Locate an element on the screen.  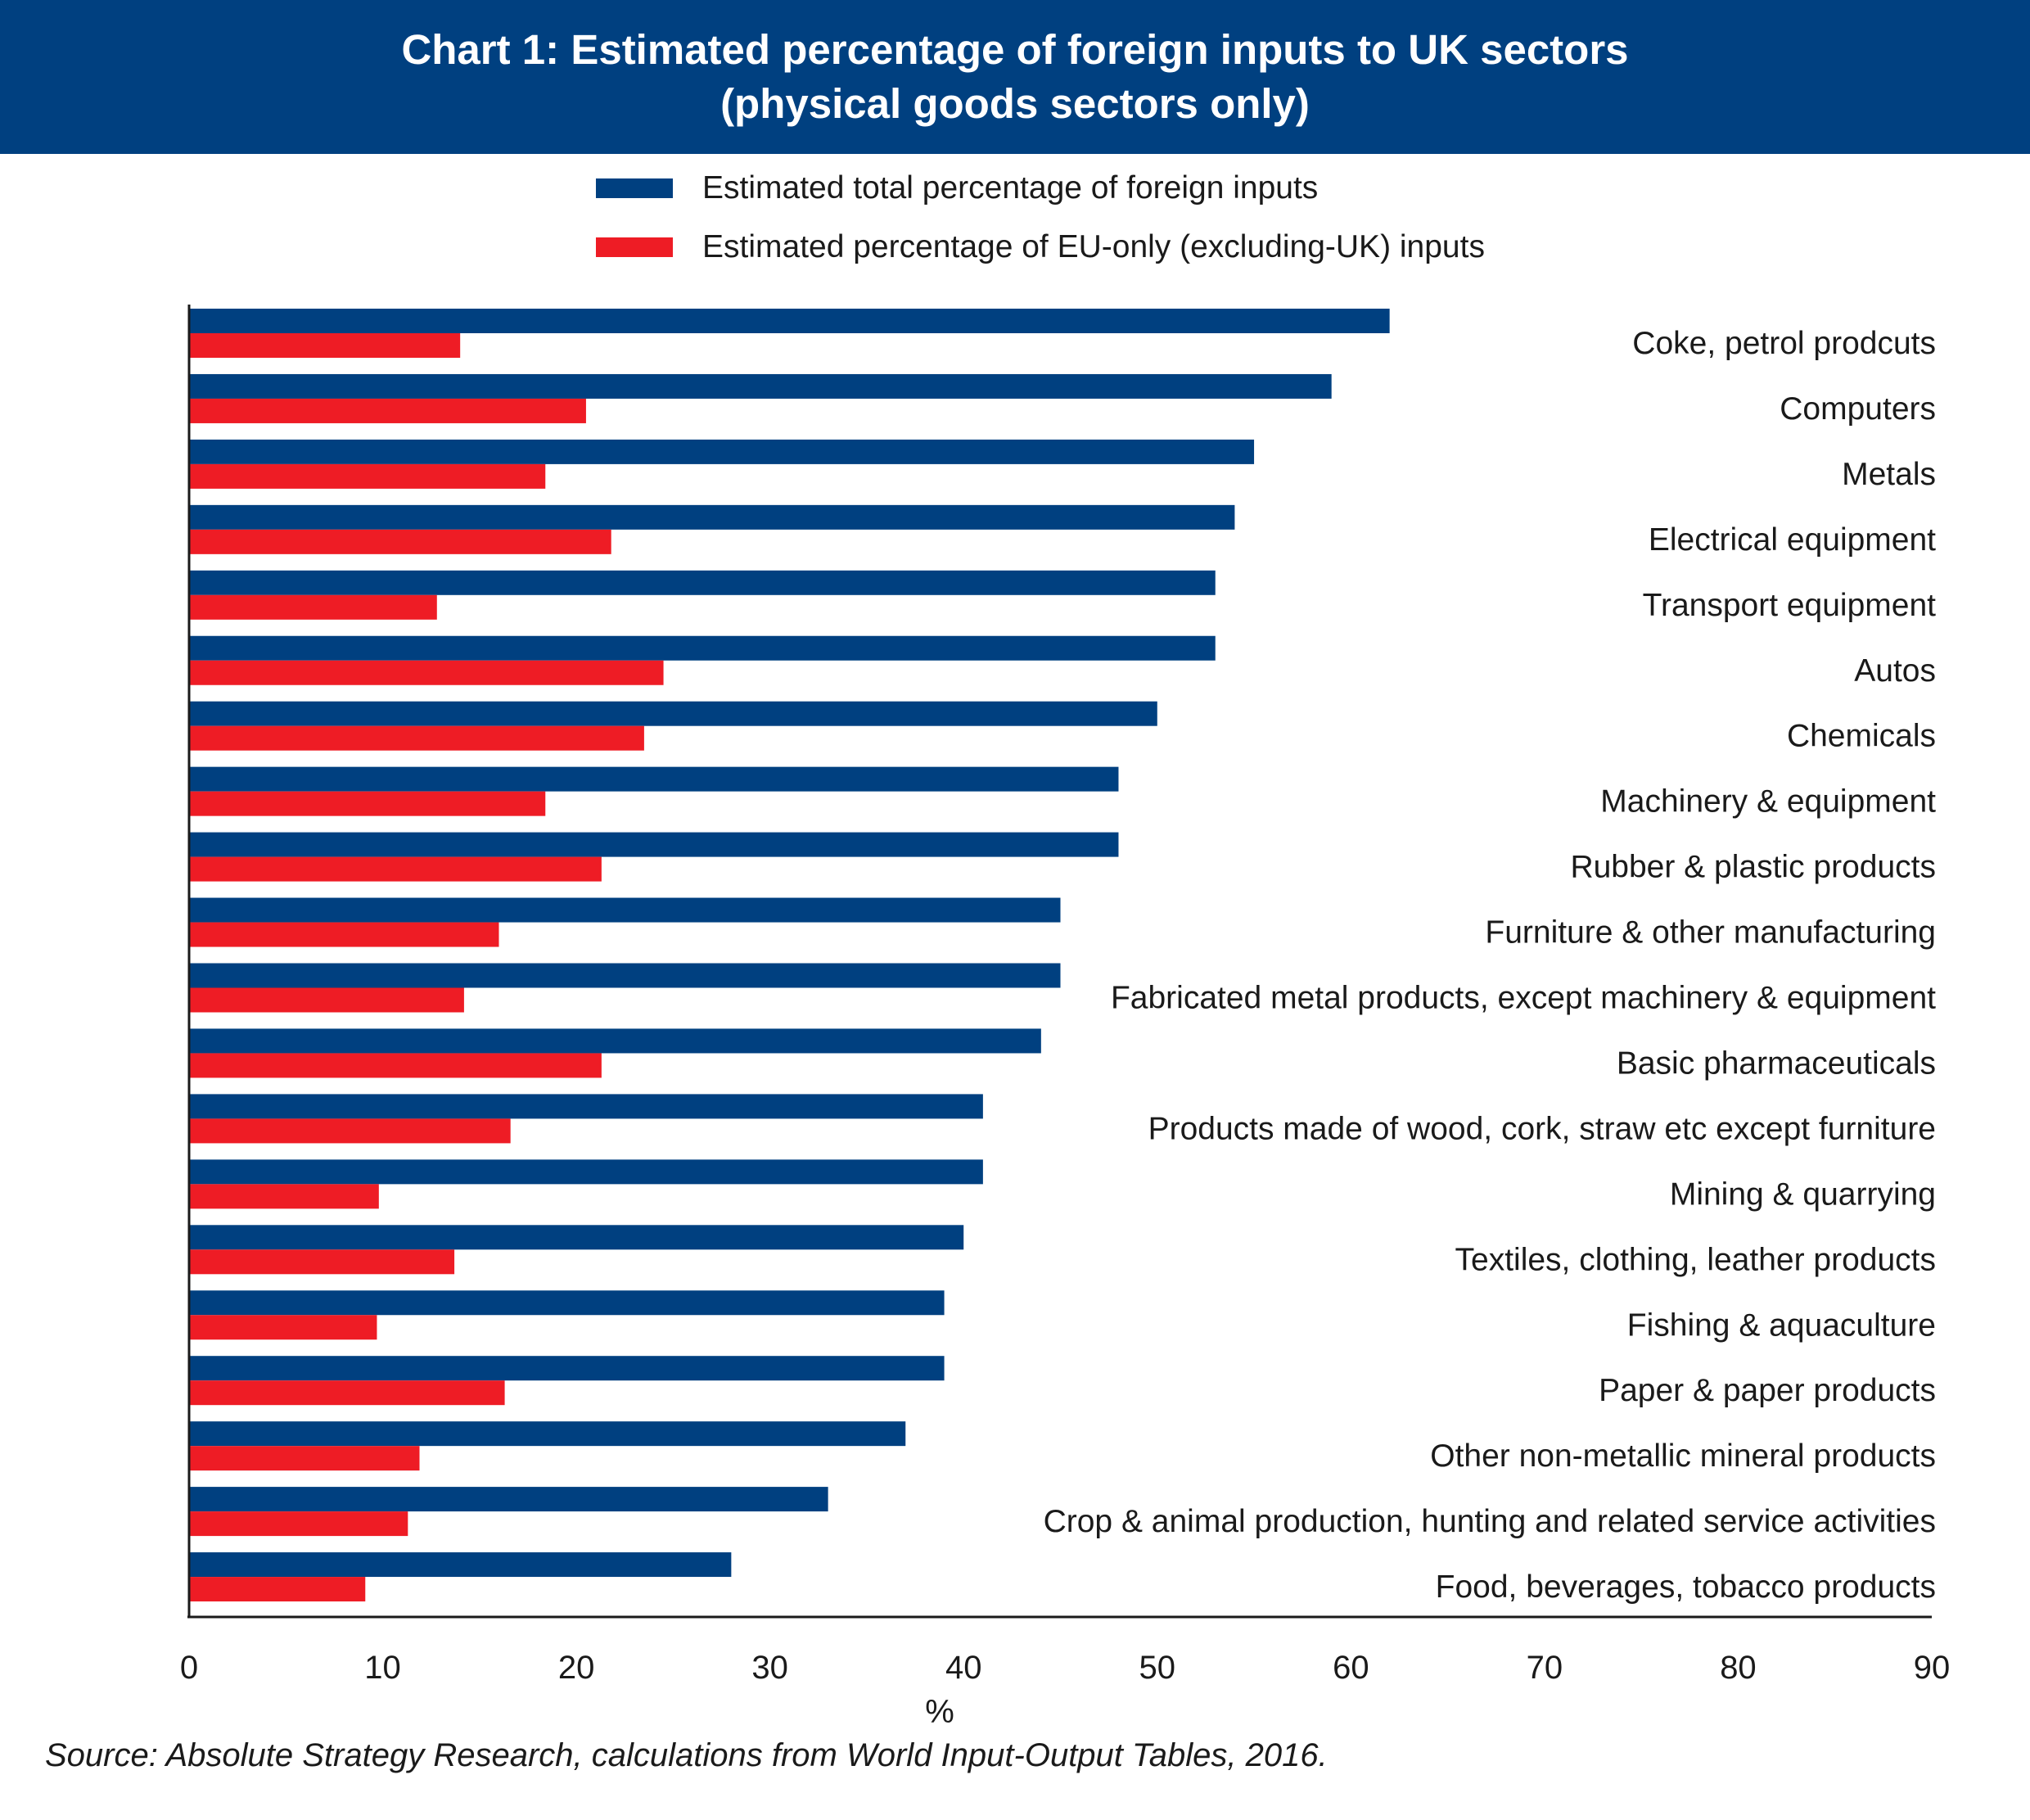
category-label-15: Fishing & aquaculture is located at coordinates (1782, 1325).